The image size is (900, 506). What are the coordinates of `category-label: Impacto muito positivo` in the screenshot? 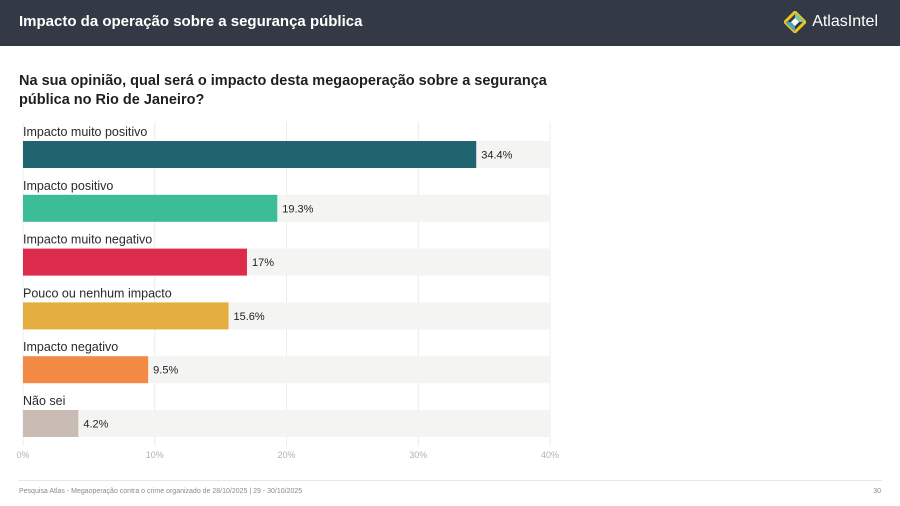 It's located at (85, 132).